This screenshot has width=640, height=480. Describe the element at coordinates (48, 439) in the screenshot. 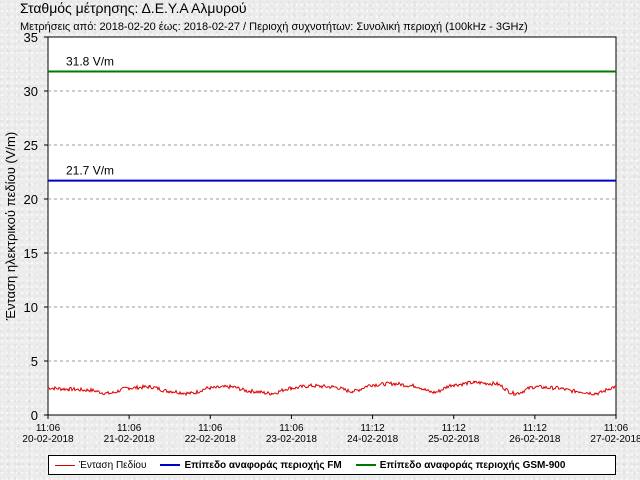

I see `x-tick-date: 20-02-2018` at that location.